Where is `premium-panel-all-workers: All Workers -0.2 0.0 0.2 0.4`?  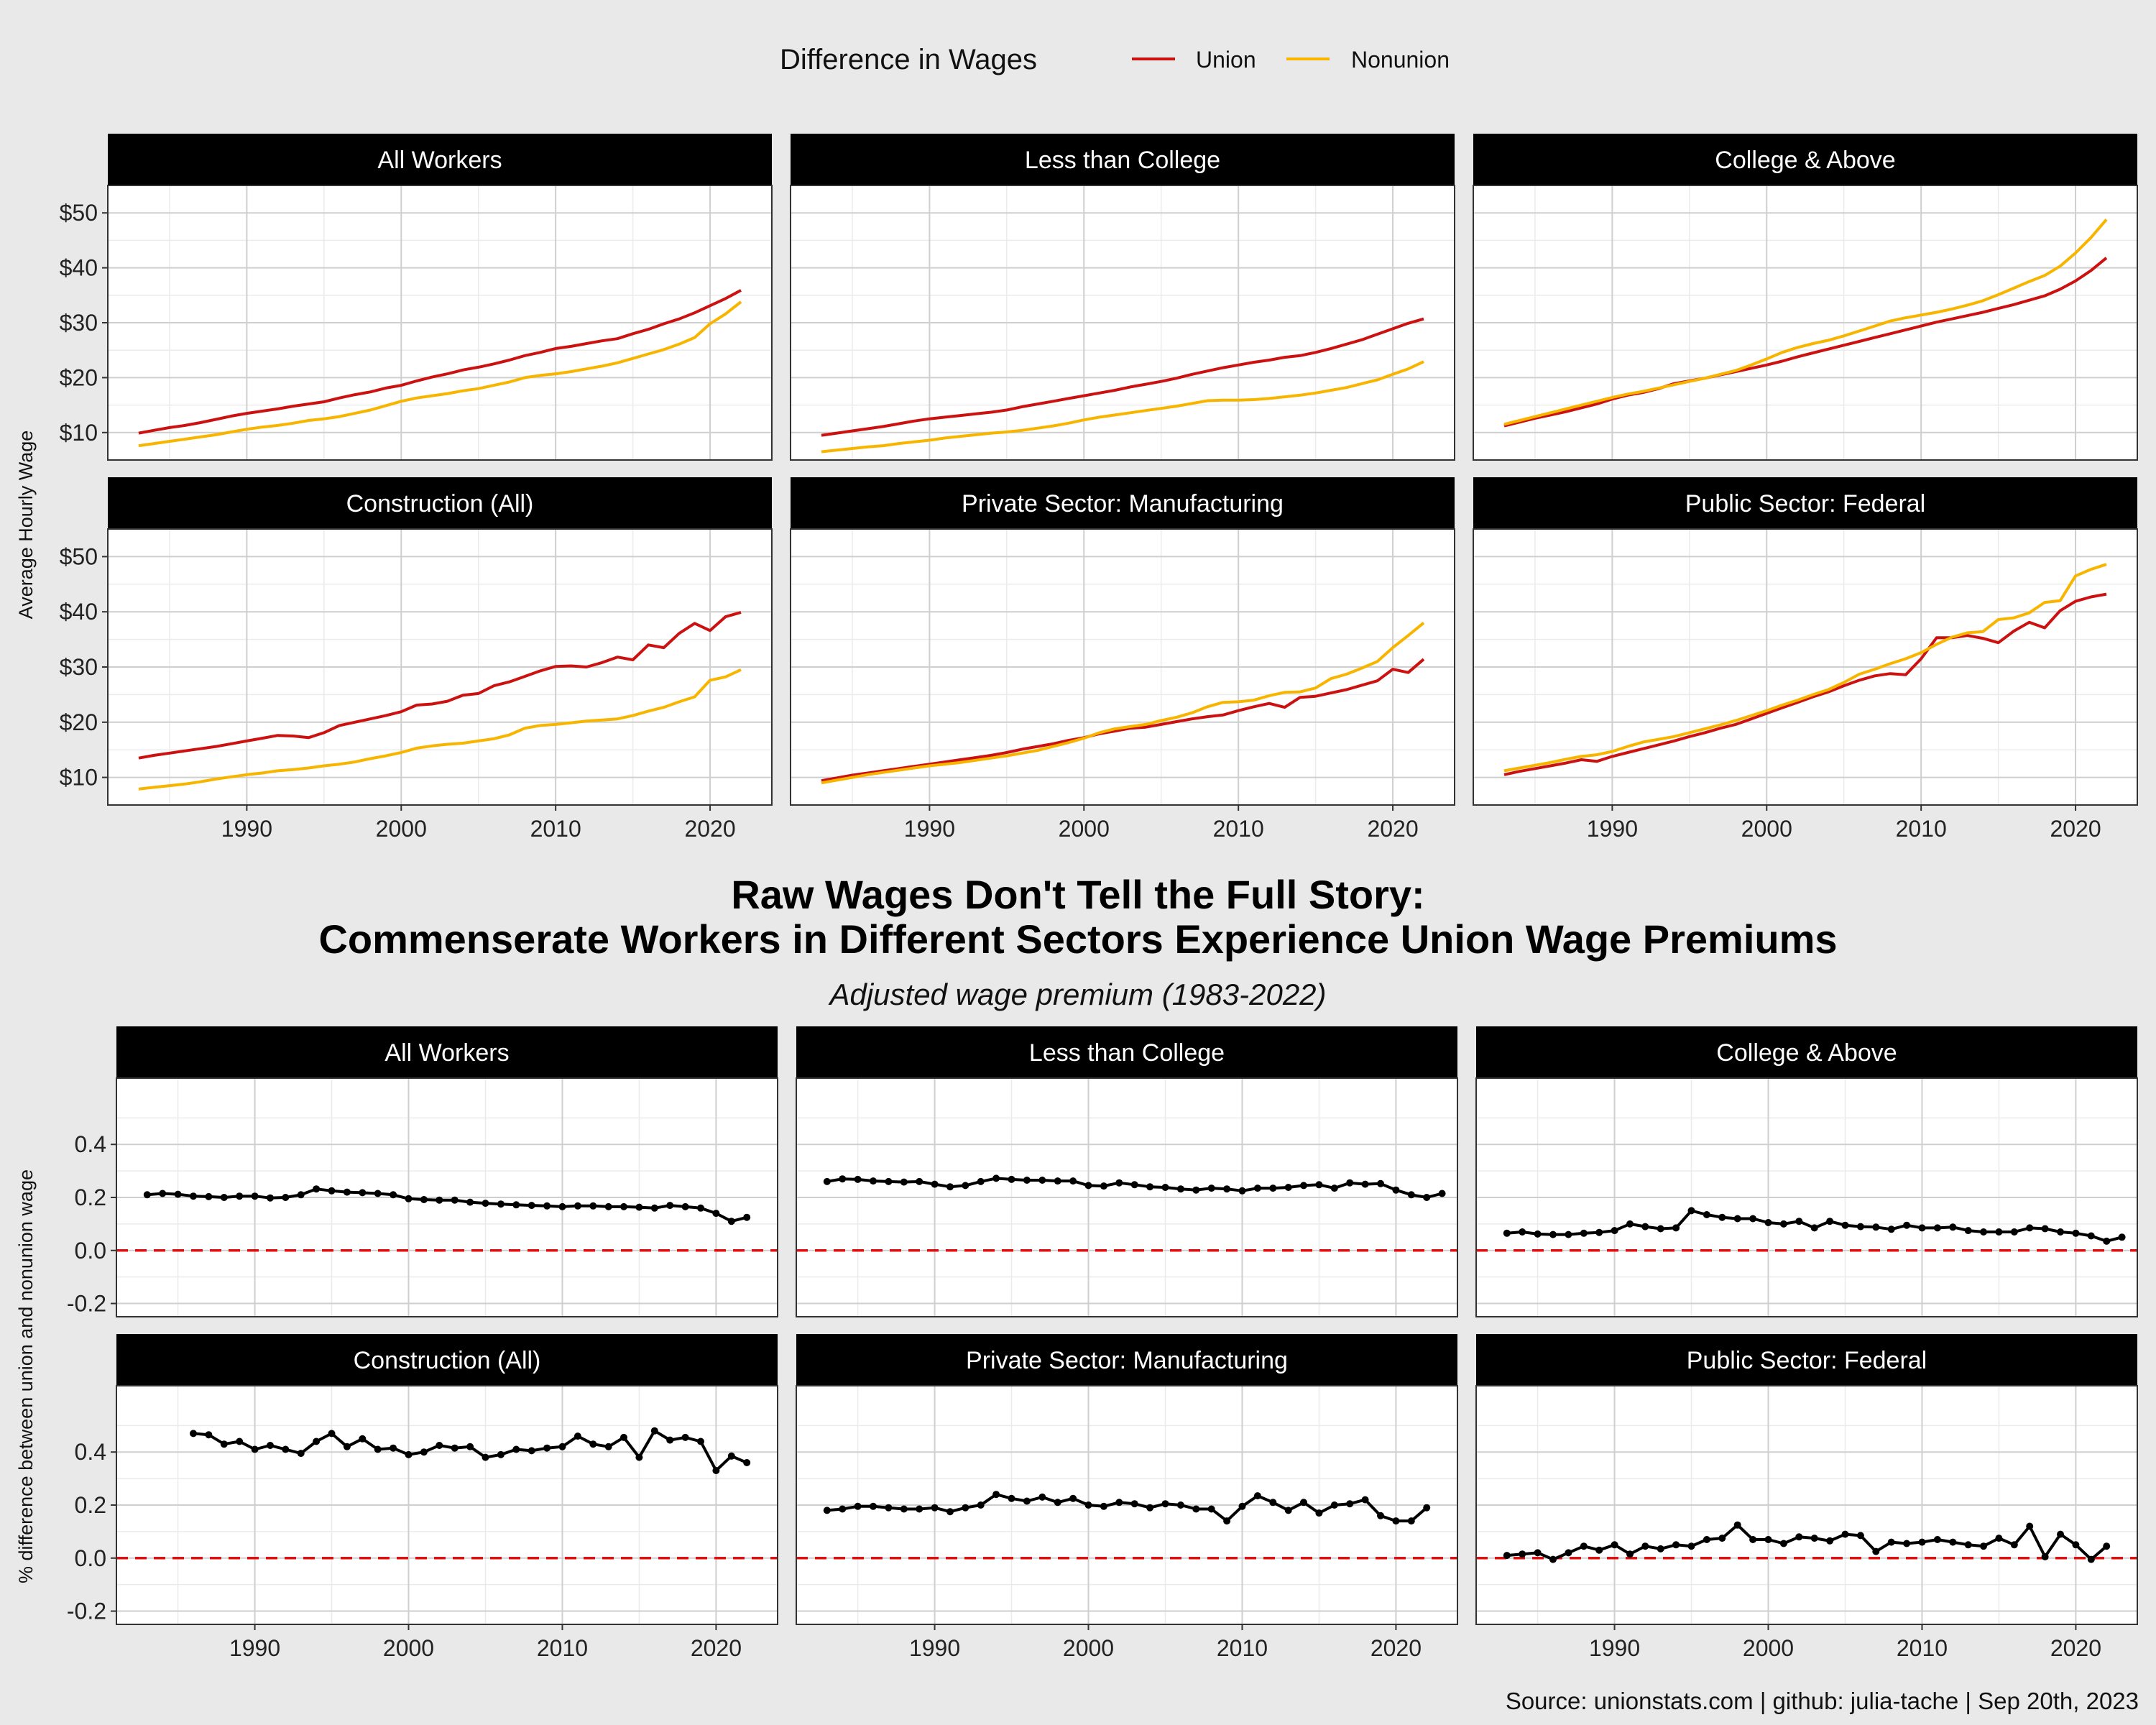
premium-panel-all-workers: All Workers -0.2 0.0 0.2 0.4 is located at coordinates (422, 1171).